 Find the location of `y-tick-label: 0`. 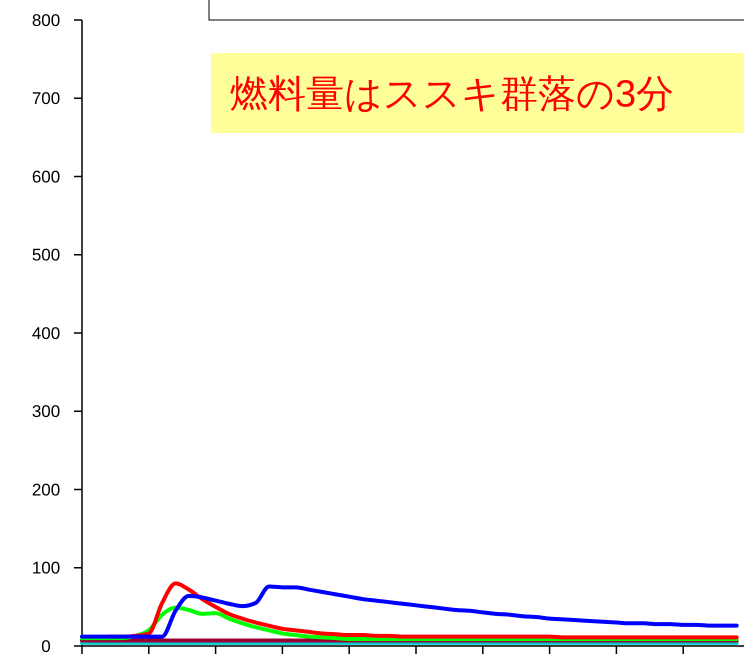

y-tick-label: 0 is located at coordinates (46, 645).